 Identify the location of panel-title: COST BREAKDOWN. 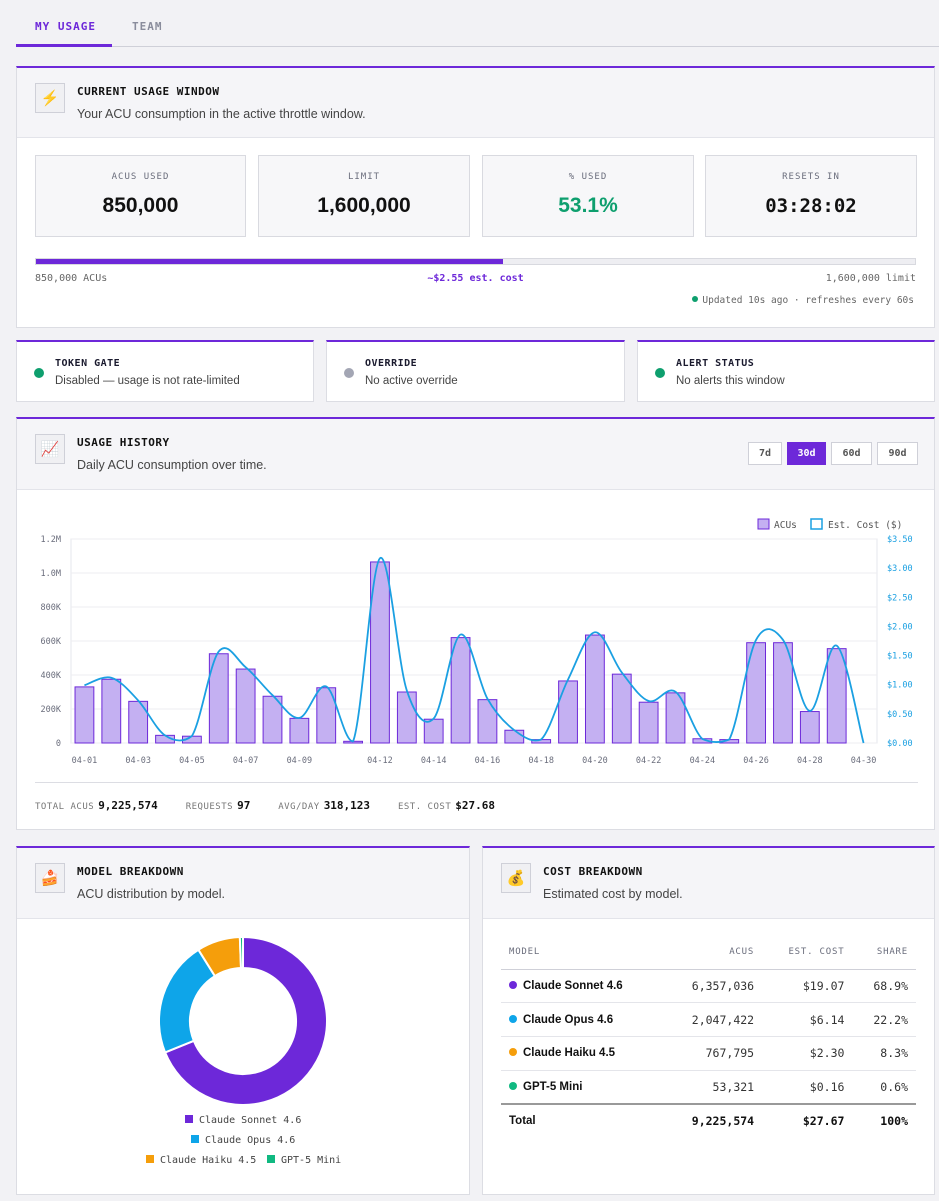
(593, 871).